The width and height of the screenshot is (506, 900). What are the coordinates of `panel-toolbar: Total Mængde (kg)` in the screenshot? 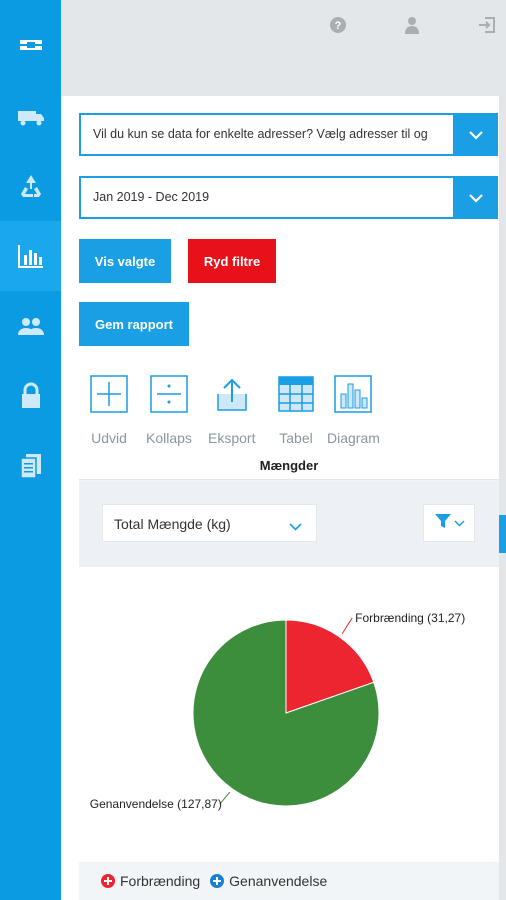 It's located at (289, 524).